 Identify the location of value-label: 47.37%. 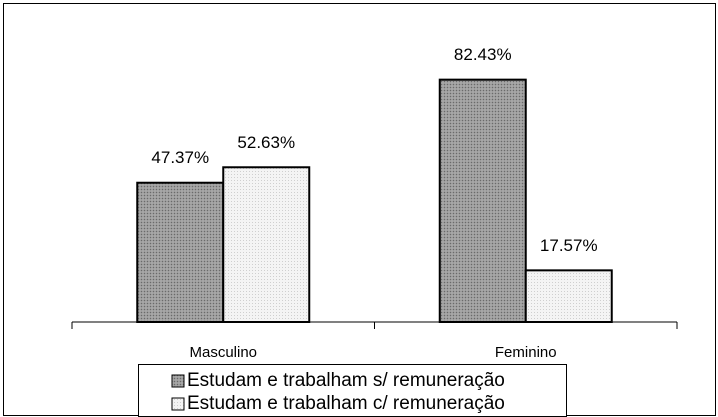
(180, 157).